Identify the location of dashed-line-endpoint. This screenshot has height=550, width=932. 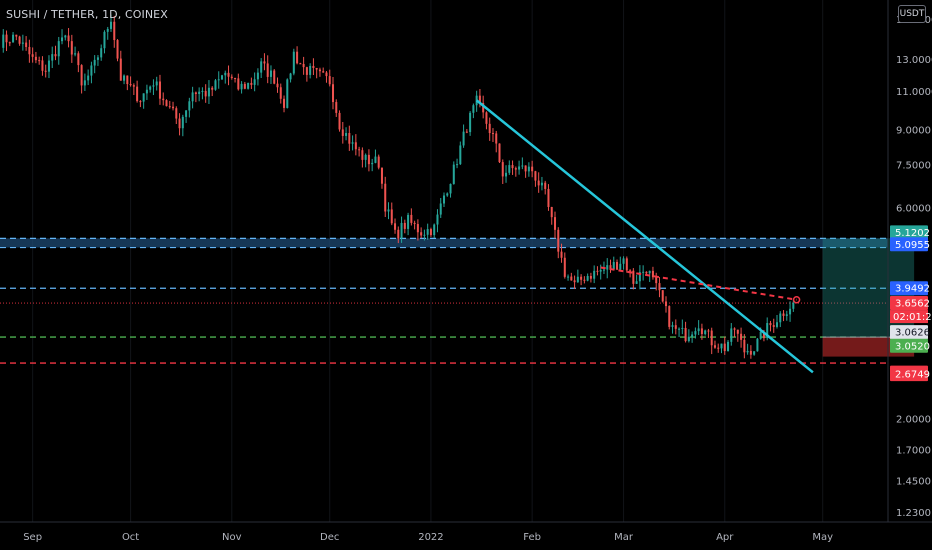
(796, 299).